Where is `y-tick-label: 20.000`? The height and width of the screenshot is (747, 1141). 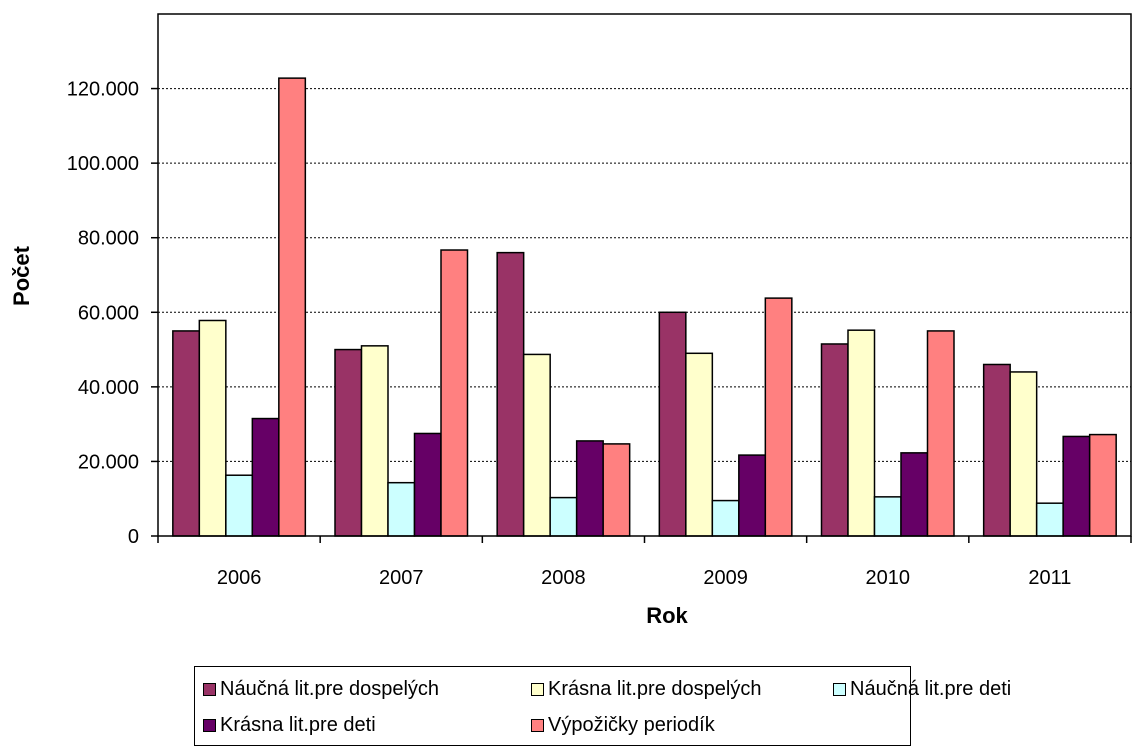 y-tick-label: 20.000 is located at coordinates (108, 462).